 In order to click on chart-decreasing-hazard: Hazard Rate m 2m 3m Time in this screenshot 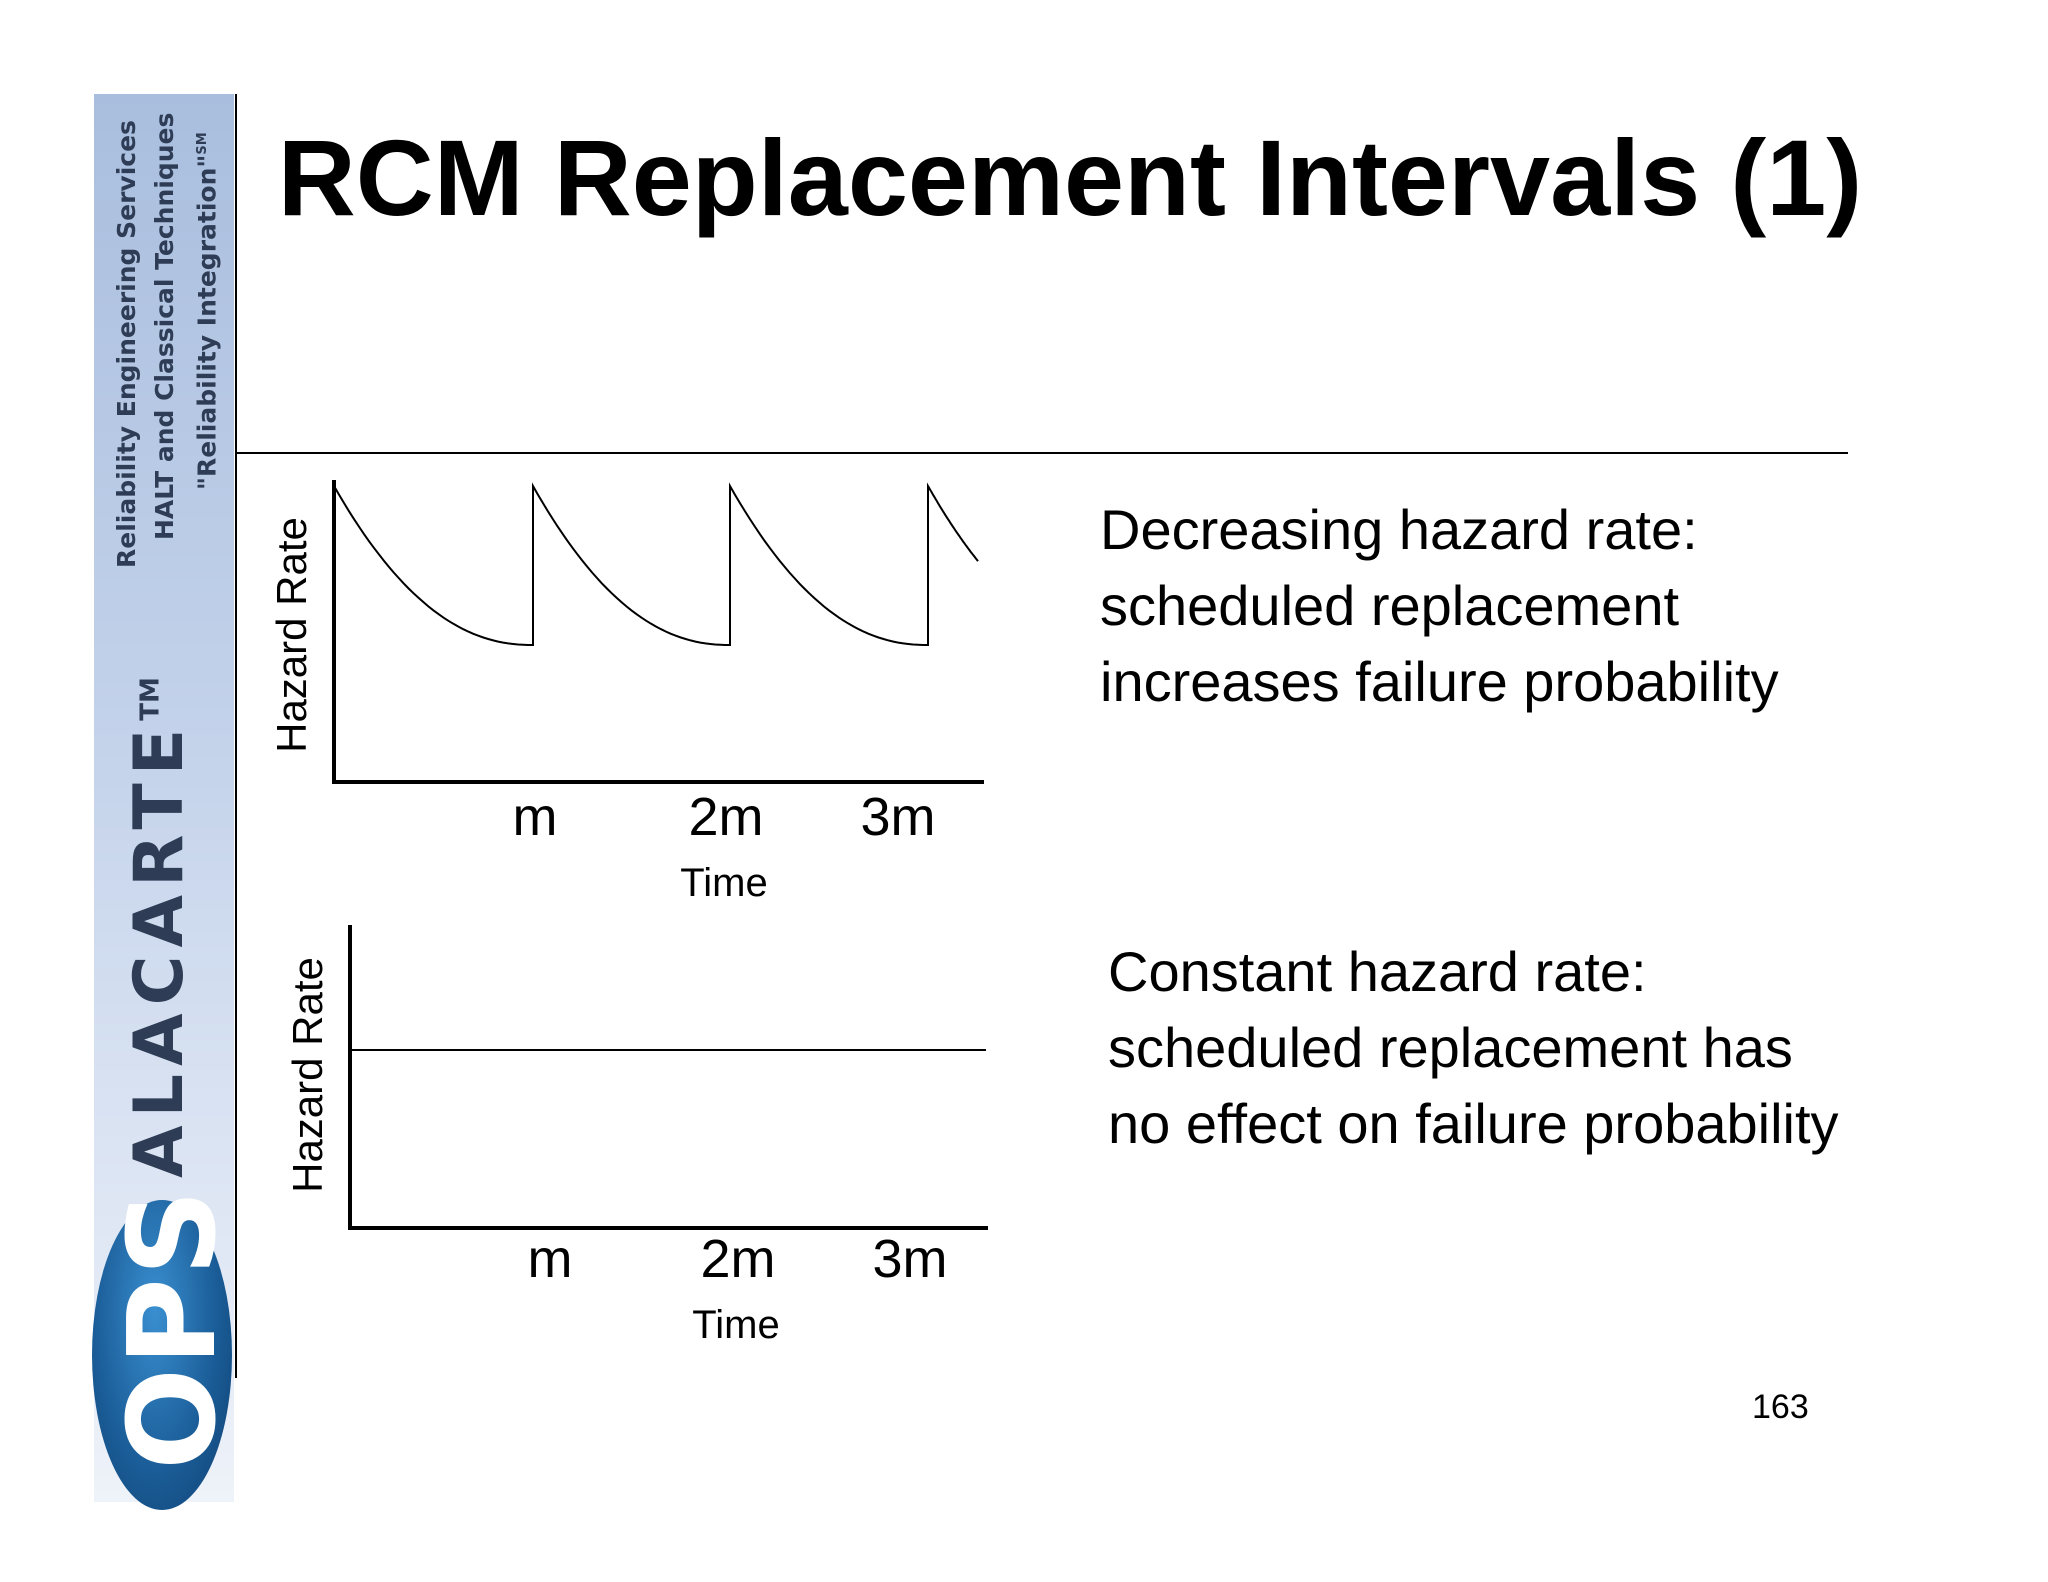, I will do `click(626, 692)`.